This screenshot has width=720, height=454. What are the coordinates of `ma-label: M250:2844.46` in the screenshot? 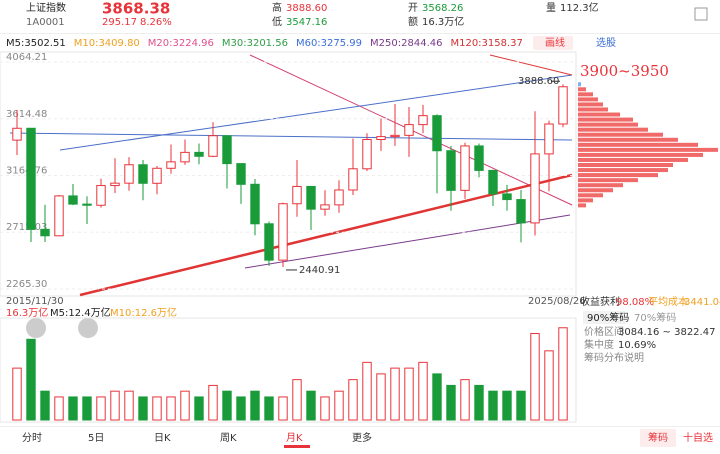 It's located at (406, 43).